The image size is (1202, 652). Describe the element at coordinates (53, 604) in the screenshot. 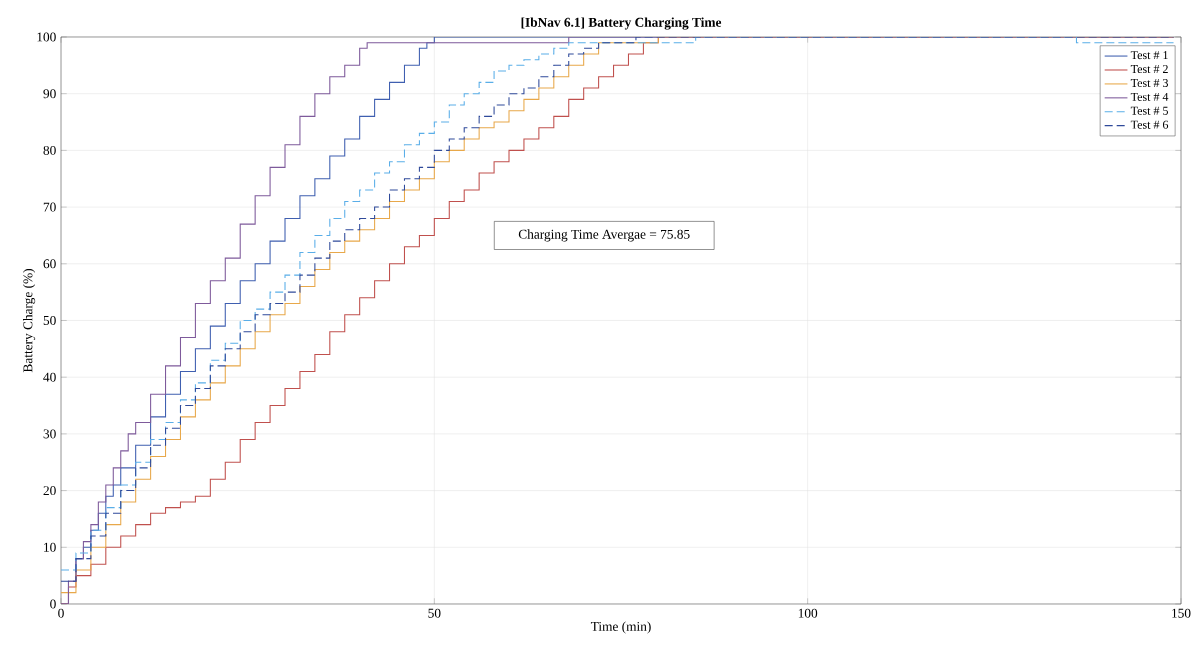

I see `y-tick-label: 0` at that location.